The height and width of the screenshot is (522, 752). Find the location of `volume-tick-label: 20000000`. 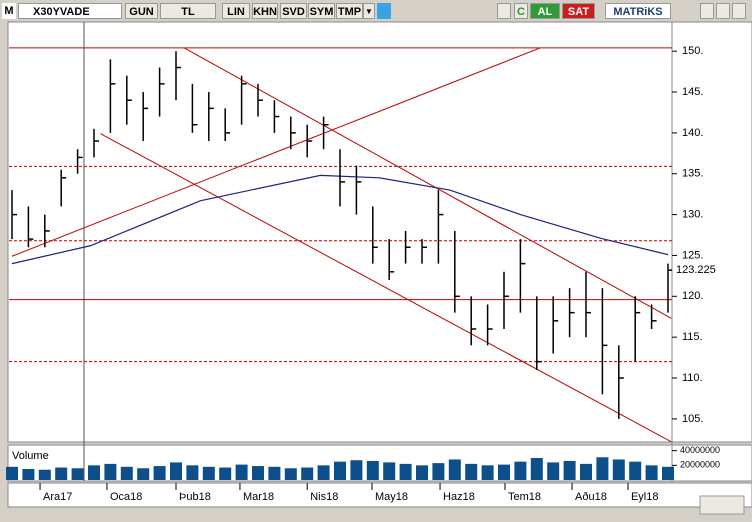

volume-tick-label: 20000000 is located at coordinates (700, 465).